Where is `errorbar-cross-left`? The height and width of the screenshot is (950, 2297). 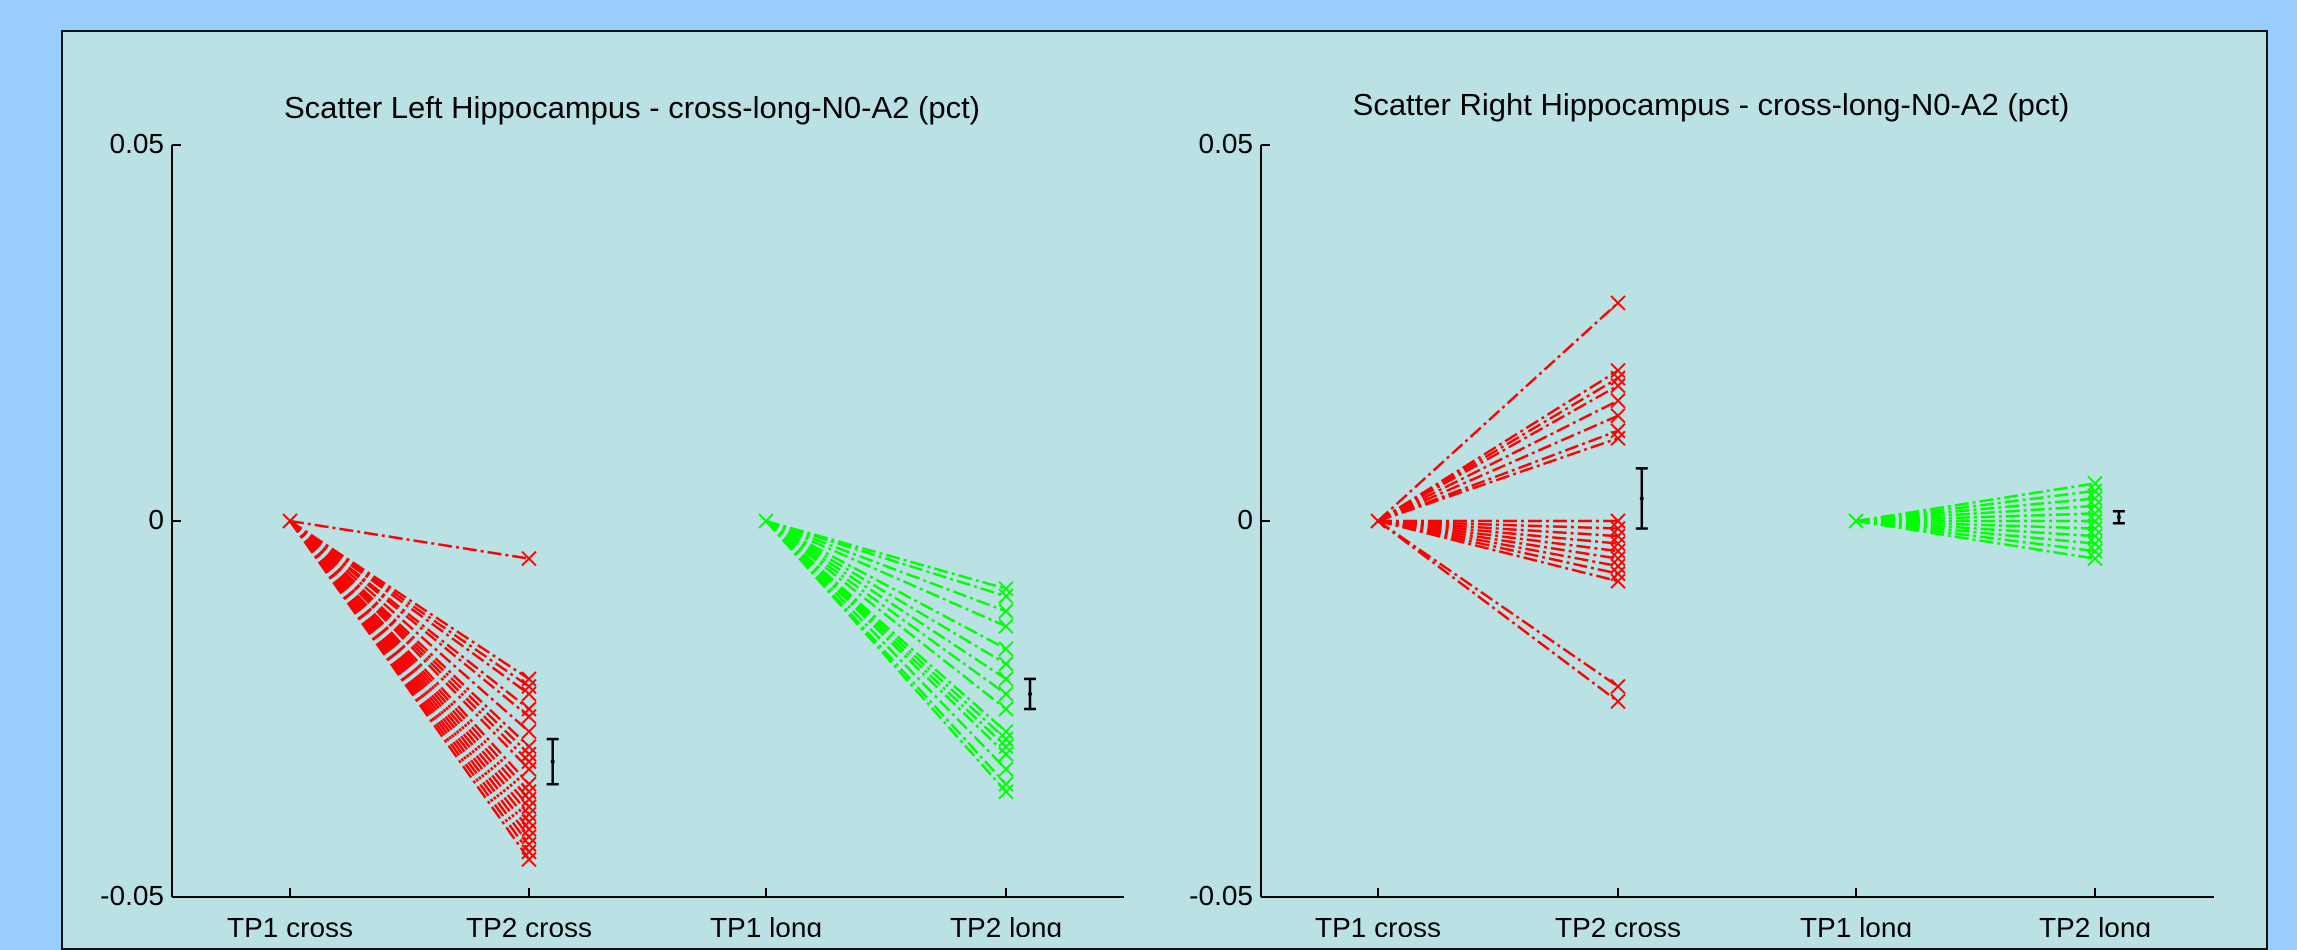 errorbar-cross-left is located at coordinates (552, 761).